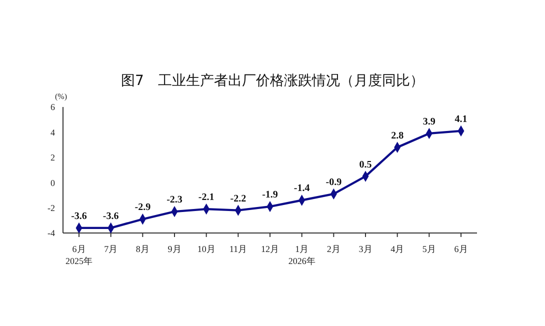 The image size is (545, 326). I want to click on data-label: 2.8, so click(397, 136).